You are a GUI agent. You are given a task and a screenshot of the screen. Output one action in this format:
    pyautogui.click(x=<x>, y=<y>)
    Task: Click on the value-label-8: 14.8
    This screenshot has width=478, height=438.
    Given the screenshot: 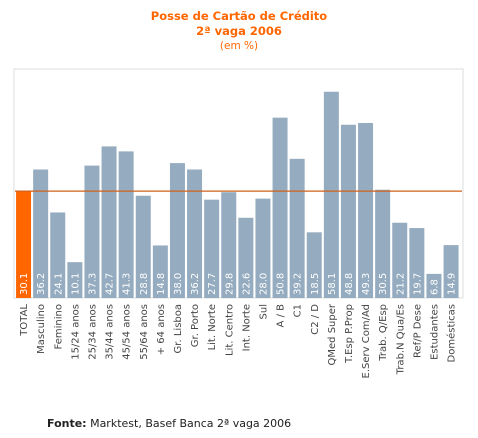 What is the action you would take?
    pyautogui.click(x=161, y=284)
    